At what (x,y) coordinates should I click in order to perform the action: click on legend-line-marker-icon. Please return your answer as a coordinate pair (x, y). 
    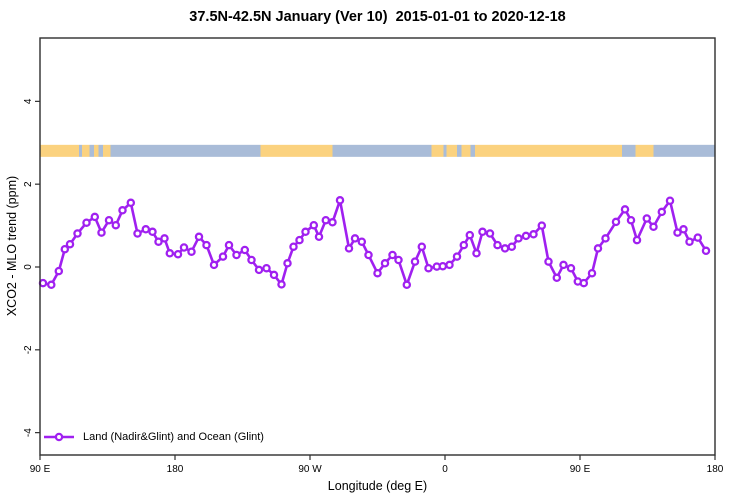
    Looking at the image, I should click on (59, 437).